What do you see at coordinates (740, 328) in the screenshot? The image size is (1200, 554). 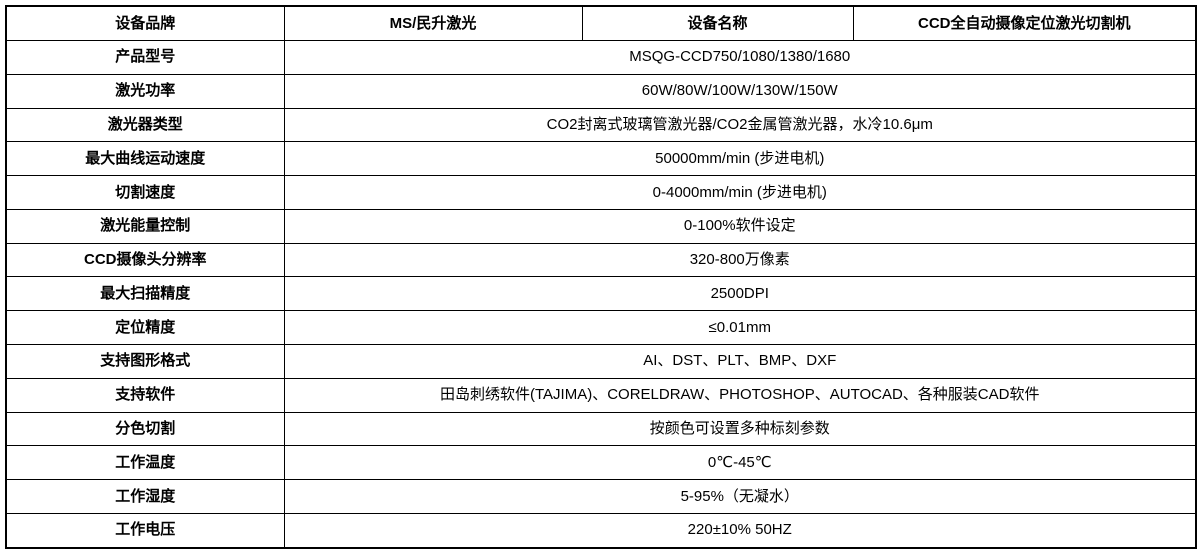 I see `spec-value: ≤0.01mm` at bounding box center [740, 328].